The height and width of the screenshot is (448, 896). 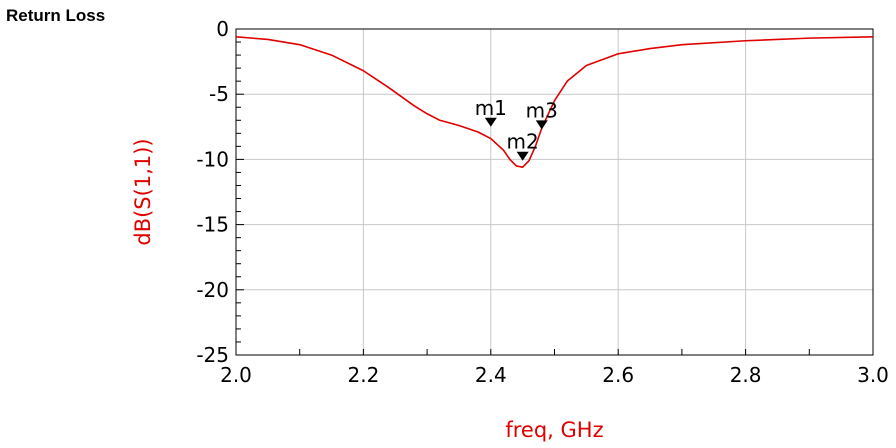 What do you see at coordinates (212, 290) in the screenshot?
I see `y-tick-label: -20` at bounding box center [212, 290].